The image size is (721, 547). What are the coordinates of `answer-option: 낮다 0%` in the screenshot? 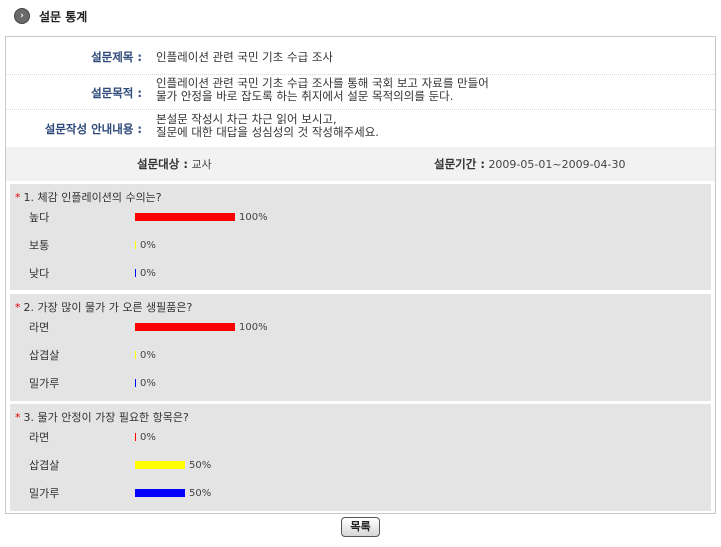 It's located at (359, 273).